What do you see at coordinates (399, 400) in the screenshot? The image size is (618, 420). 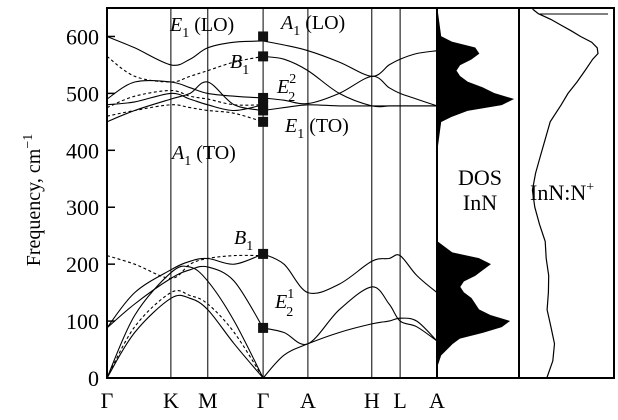 I see `x-tick-label: L` at bounding box center [399, 400].